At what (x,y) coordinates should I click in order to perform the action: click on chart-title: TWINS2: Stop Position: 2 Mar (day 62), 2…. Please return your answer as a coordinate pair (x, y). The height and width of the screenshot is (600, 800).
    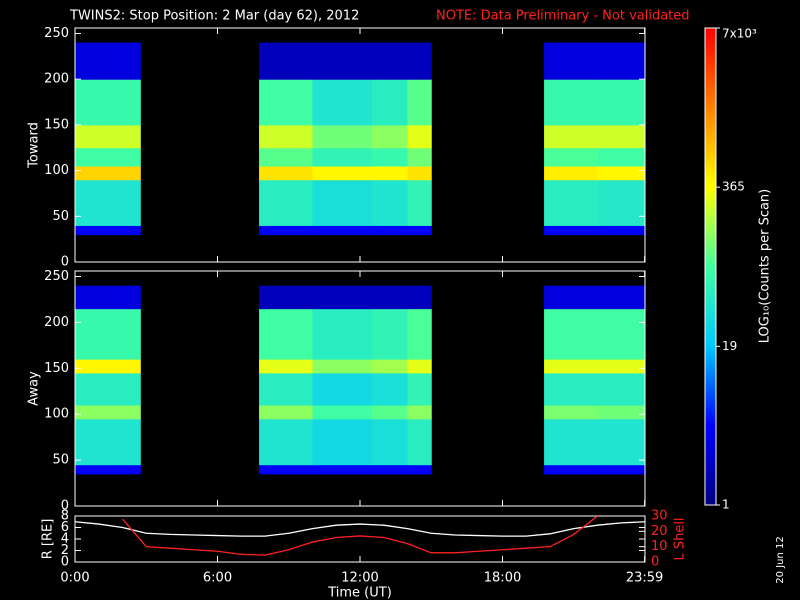
    Looking at the image, I should click on (214, 16).